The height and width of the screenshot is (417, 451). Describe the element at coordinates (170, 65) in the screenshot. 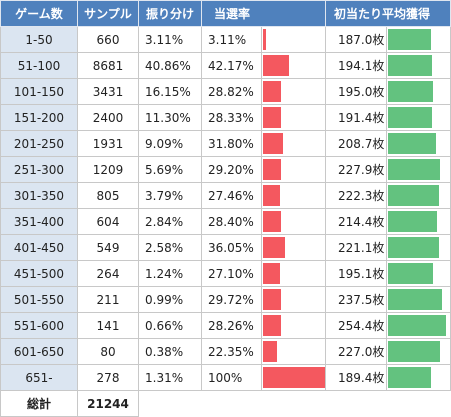

I see `distribution-cell: 40.86%` at that location.